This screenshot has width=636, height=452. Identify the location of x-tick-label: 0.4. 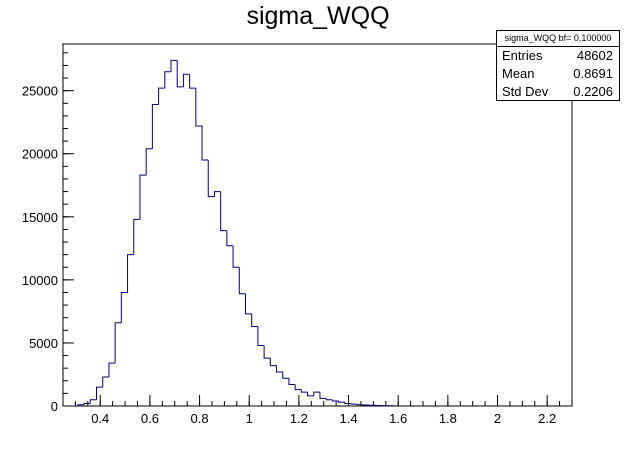
(100, 418).